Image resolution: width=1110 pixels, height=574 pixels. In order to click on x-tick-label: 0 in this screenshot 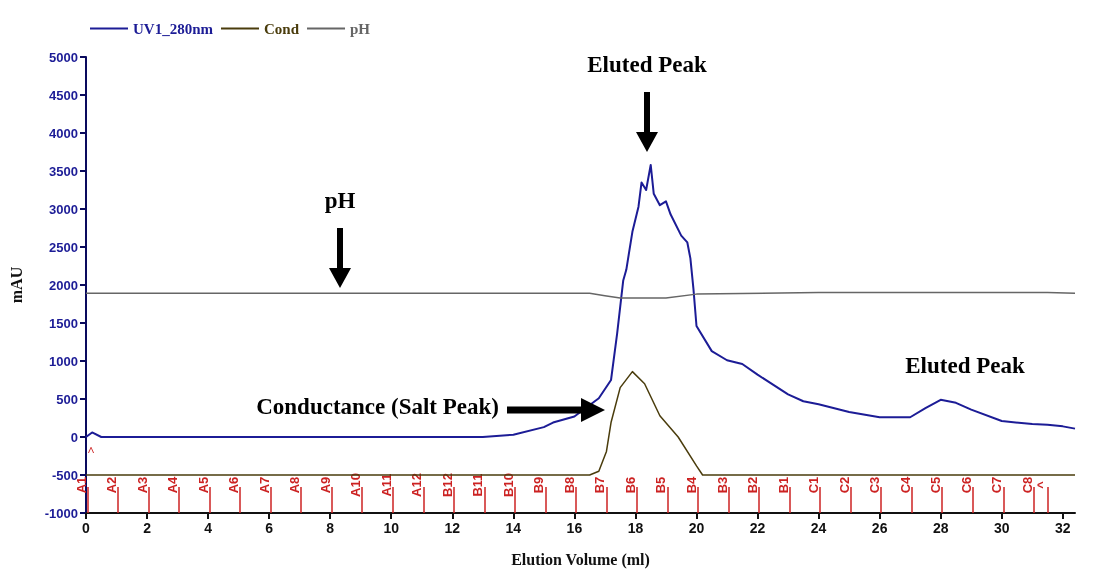, I will do `click(86, 528)`.